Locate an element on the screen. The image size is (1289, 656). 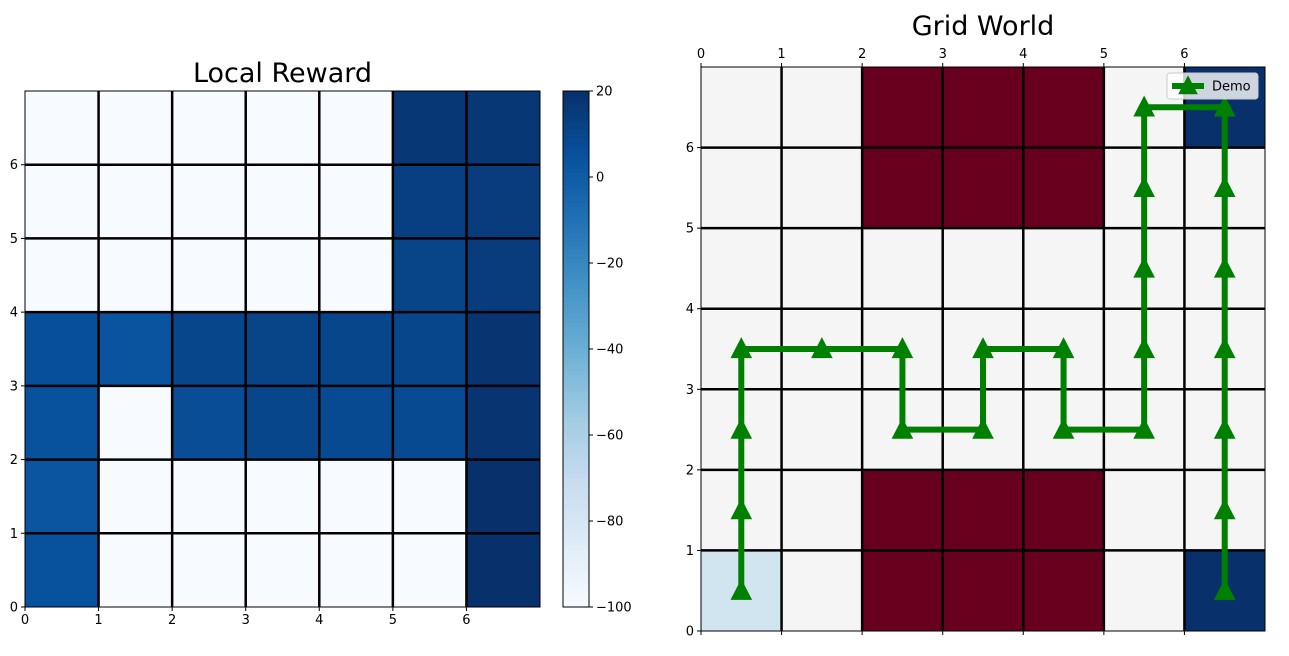
y-tick-label: 6 is located at coordinates (14, 165).